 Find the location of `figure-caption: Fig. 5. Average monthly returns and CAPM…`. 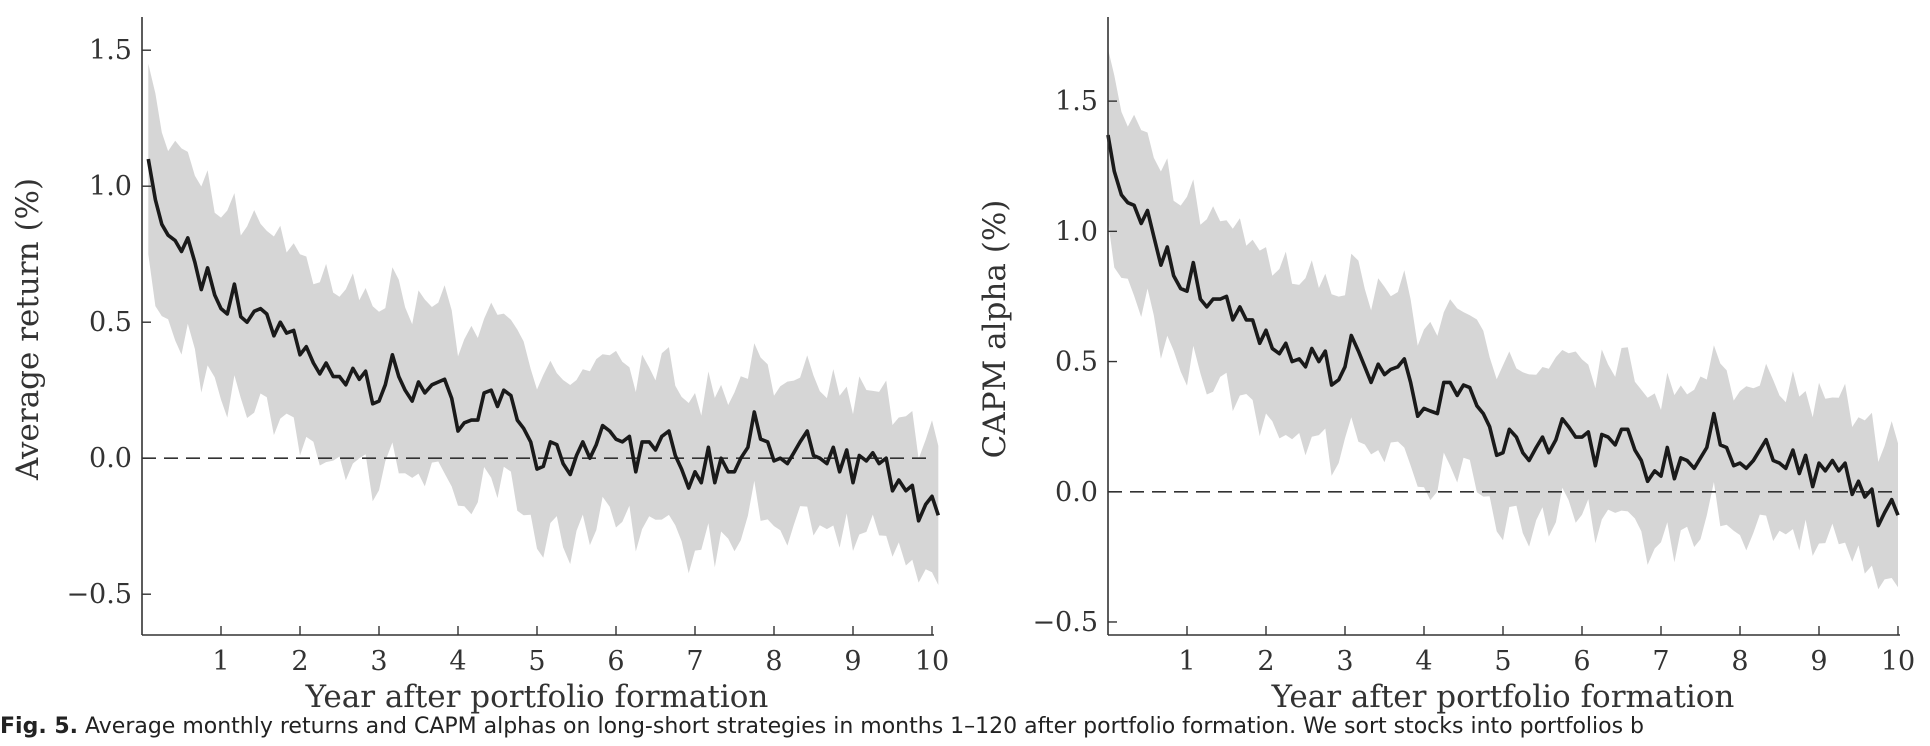

figure-caption: Fig. 5. Average monthly returns and CAPM… is located at coordinates (965, 730).